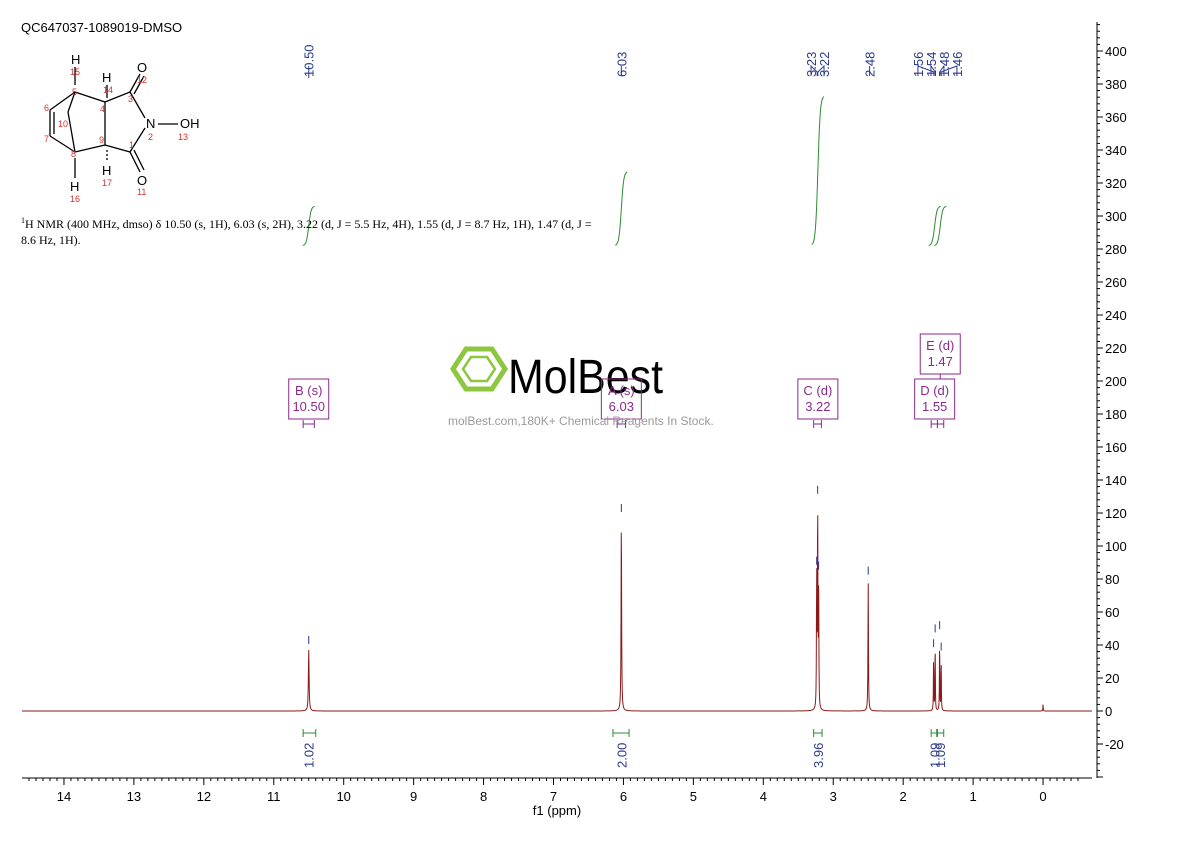 The width and height of the screenshot is (1190, 841). I want to click on x-tick-label: 7, so click(553, 796).